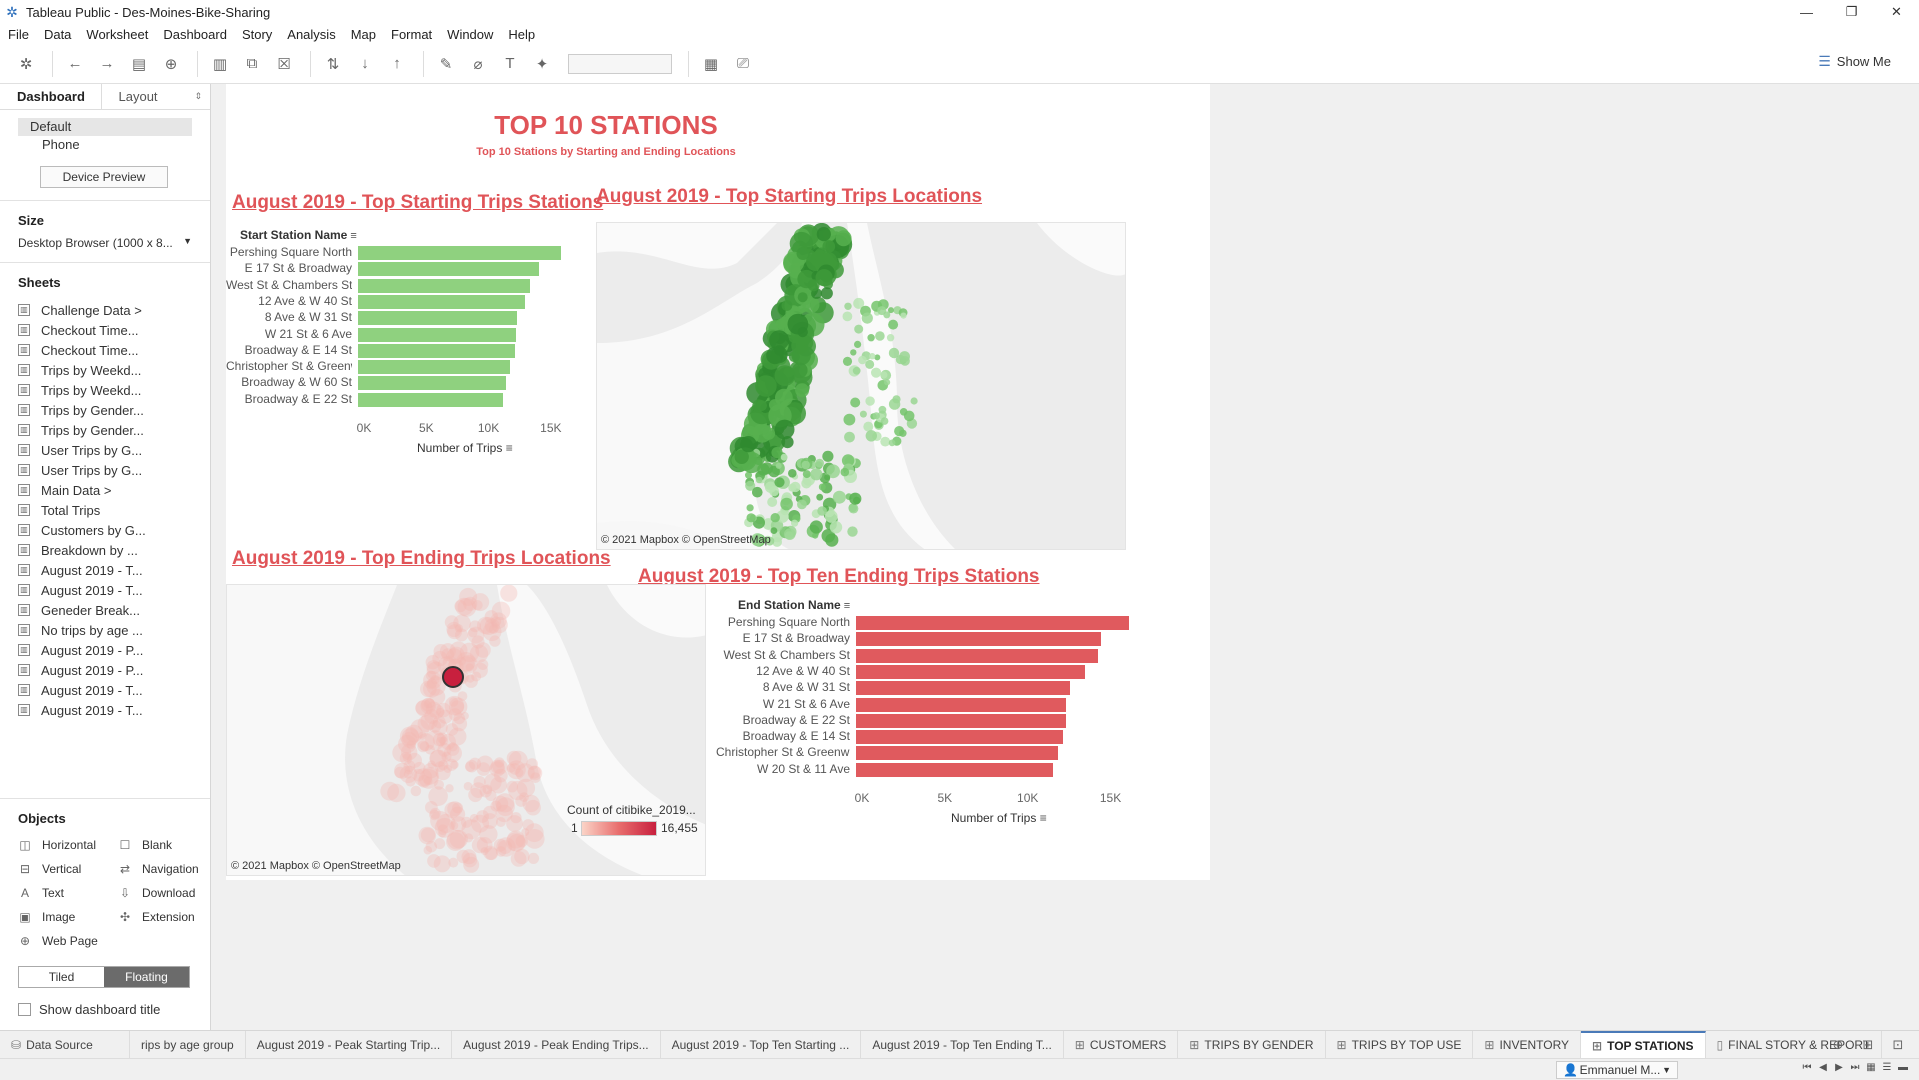 The width and height of the screenshot is (1919, 1080). Describe the element at coordinates (257, 34) in the screenshot. I see `menu-story: Story` at that location.